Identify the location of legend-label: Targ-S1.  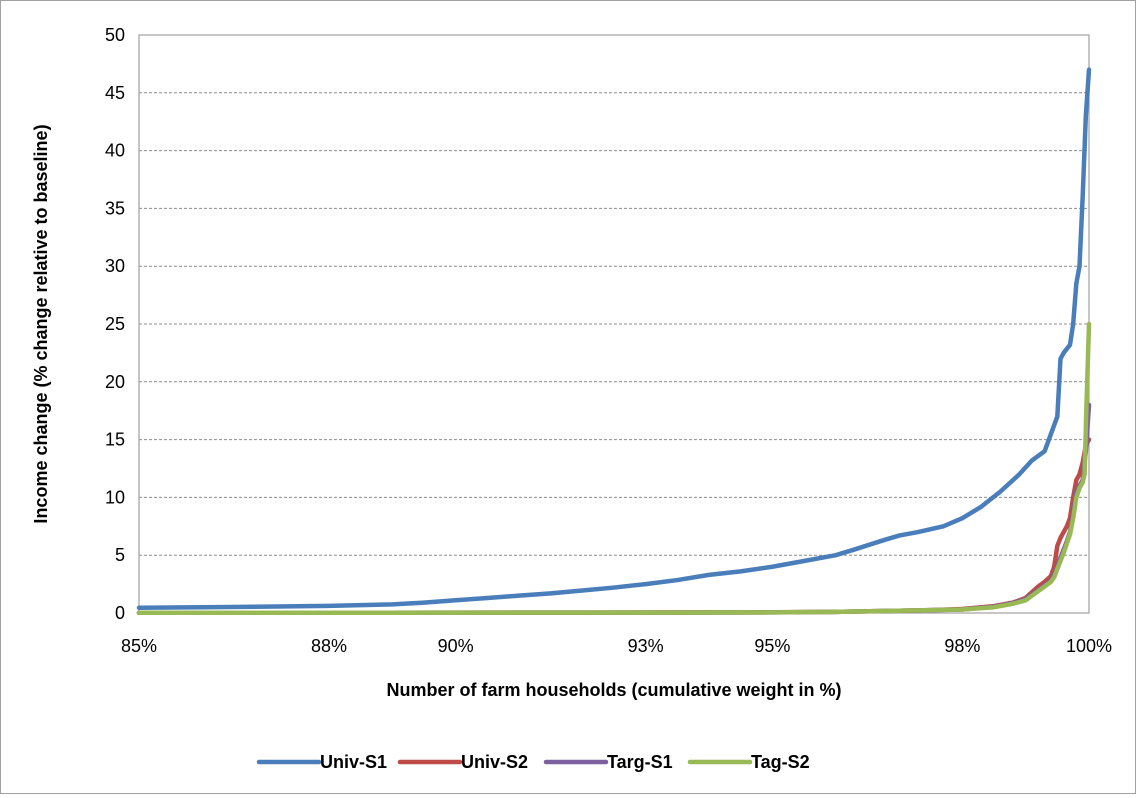
(640, 762).